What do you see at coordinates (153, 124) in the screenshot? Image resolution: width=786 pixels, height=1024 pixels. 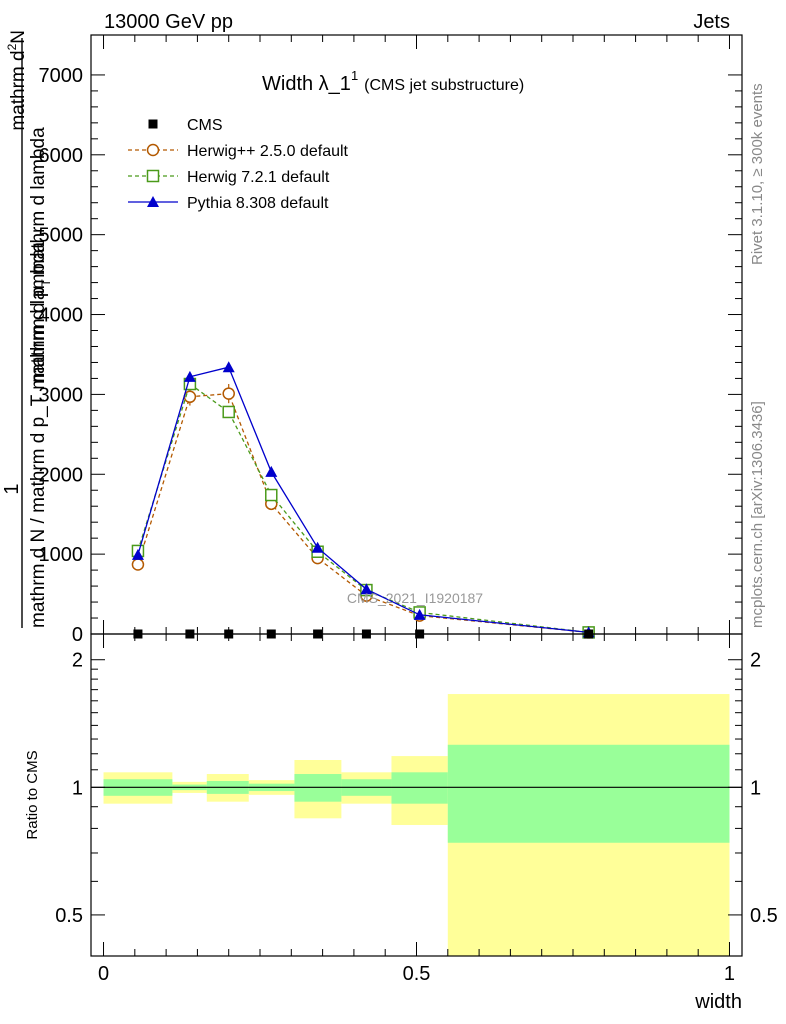 I see `cms-data-point` at bounding box center [153, 124].